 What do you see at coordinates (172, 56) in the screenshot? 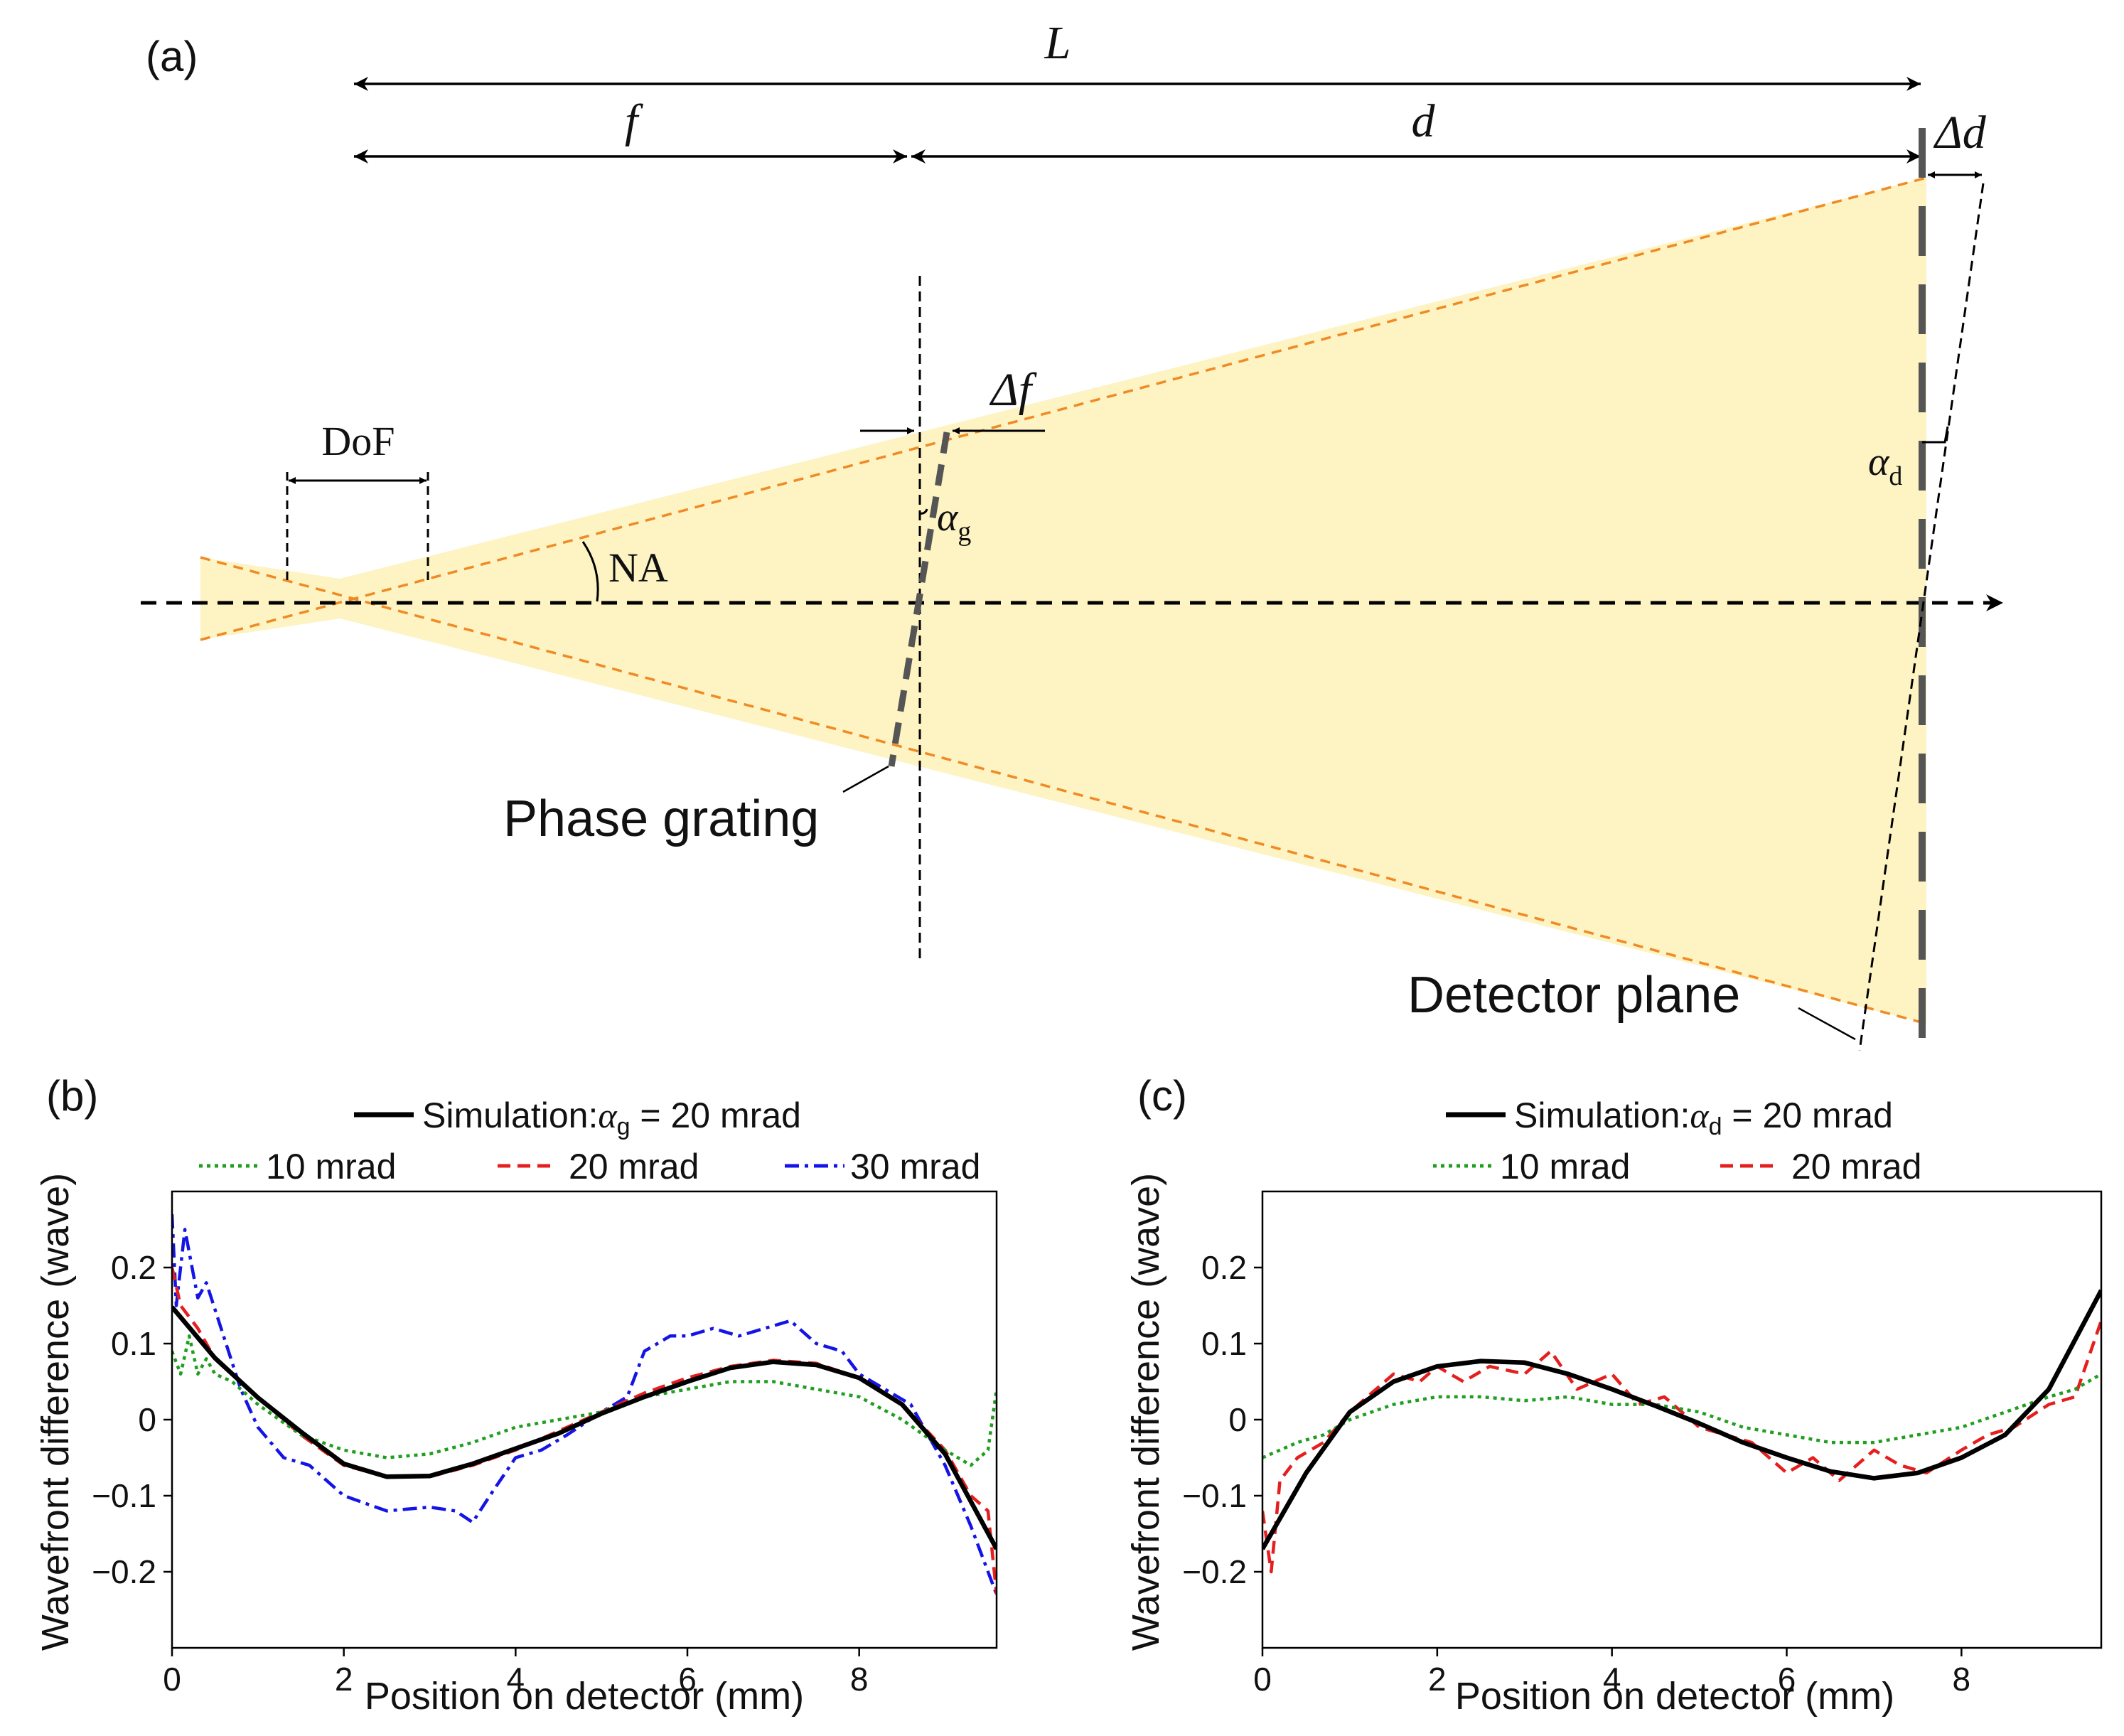
I see `panel-a-label: (a)` at bounding box center [172, 56].